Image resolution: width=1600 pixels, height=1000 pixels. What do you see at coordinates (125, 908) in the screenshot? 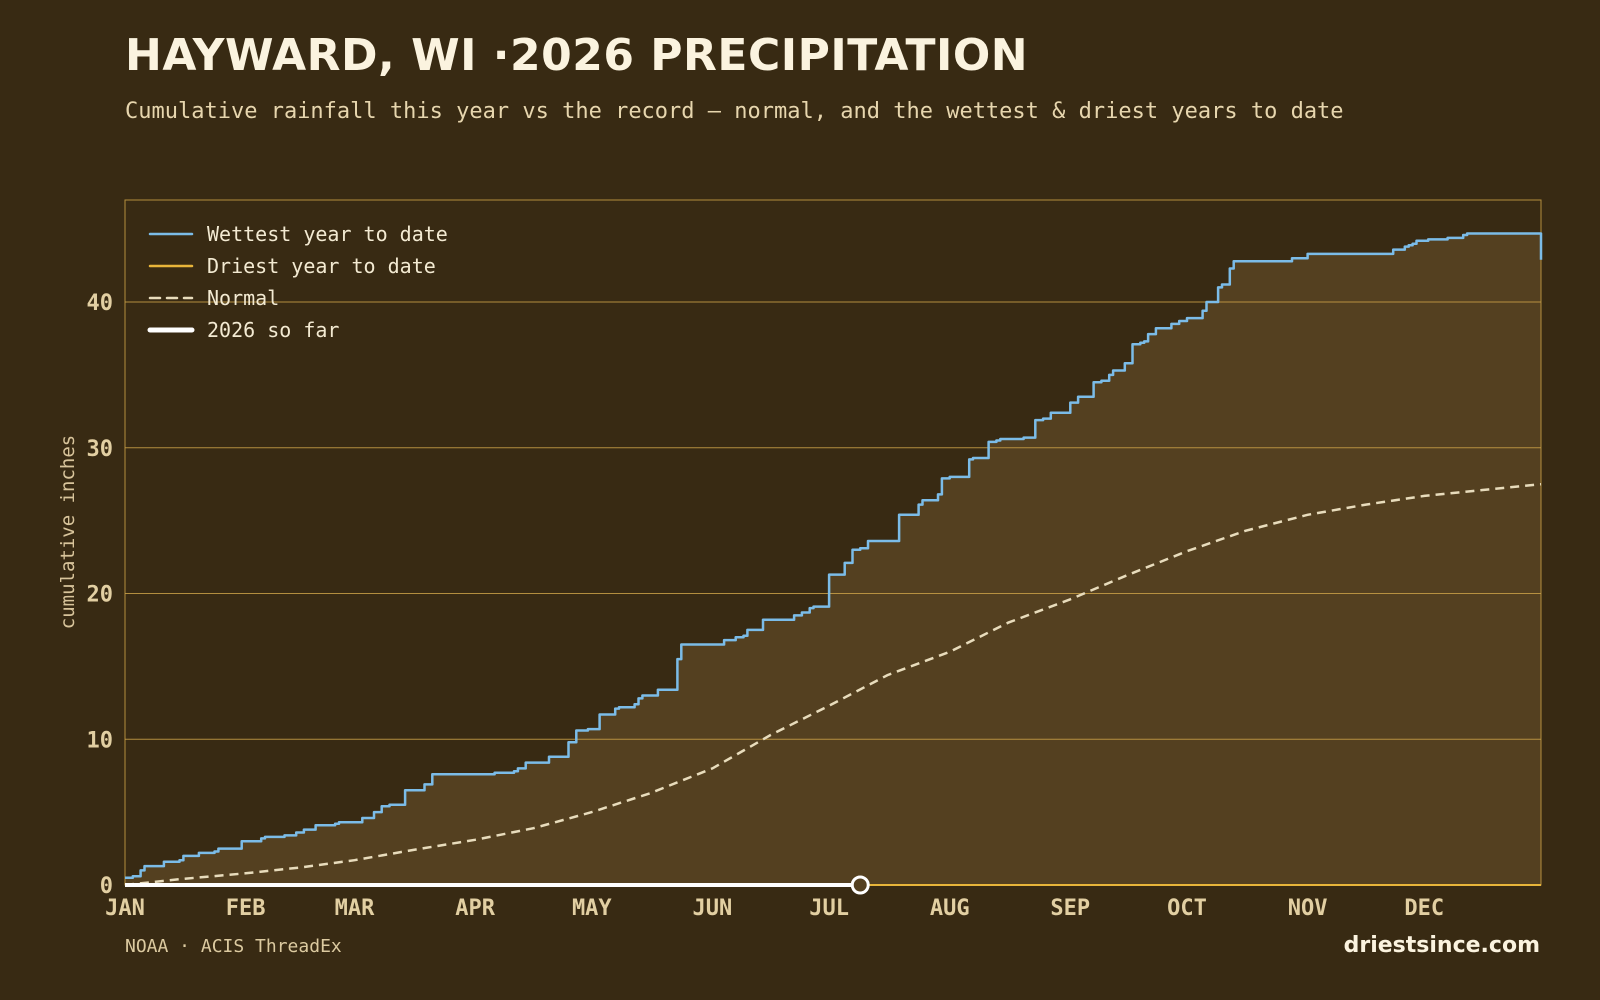
I see `x-tick-label: JAN` at bounding box center [125, 908].